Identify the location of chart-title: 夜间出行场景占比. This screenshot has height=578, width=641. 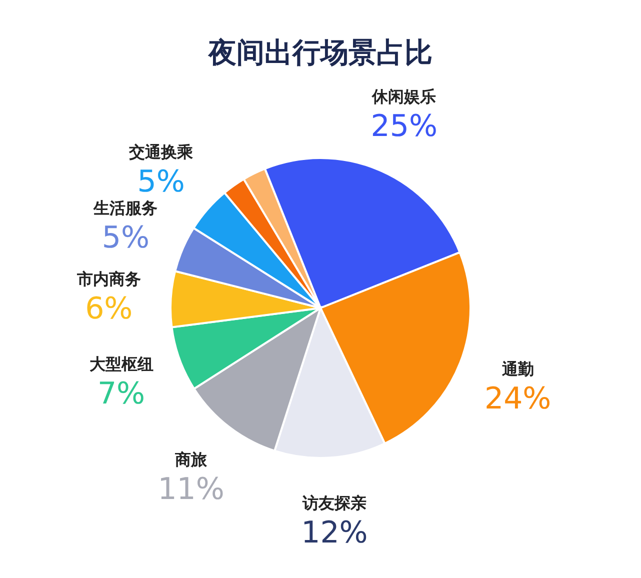
(320, 52).